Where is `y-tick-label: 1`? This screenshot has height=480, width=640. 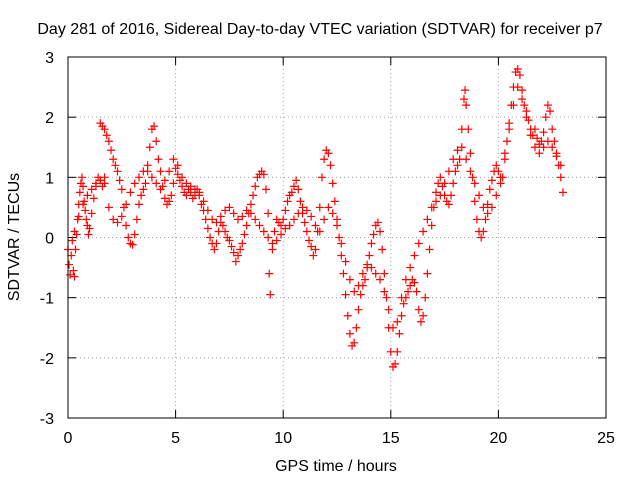 y-tick-label: 1 is located at coordinates (49, 178).